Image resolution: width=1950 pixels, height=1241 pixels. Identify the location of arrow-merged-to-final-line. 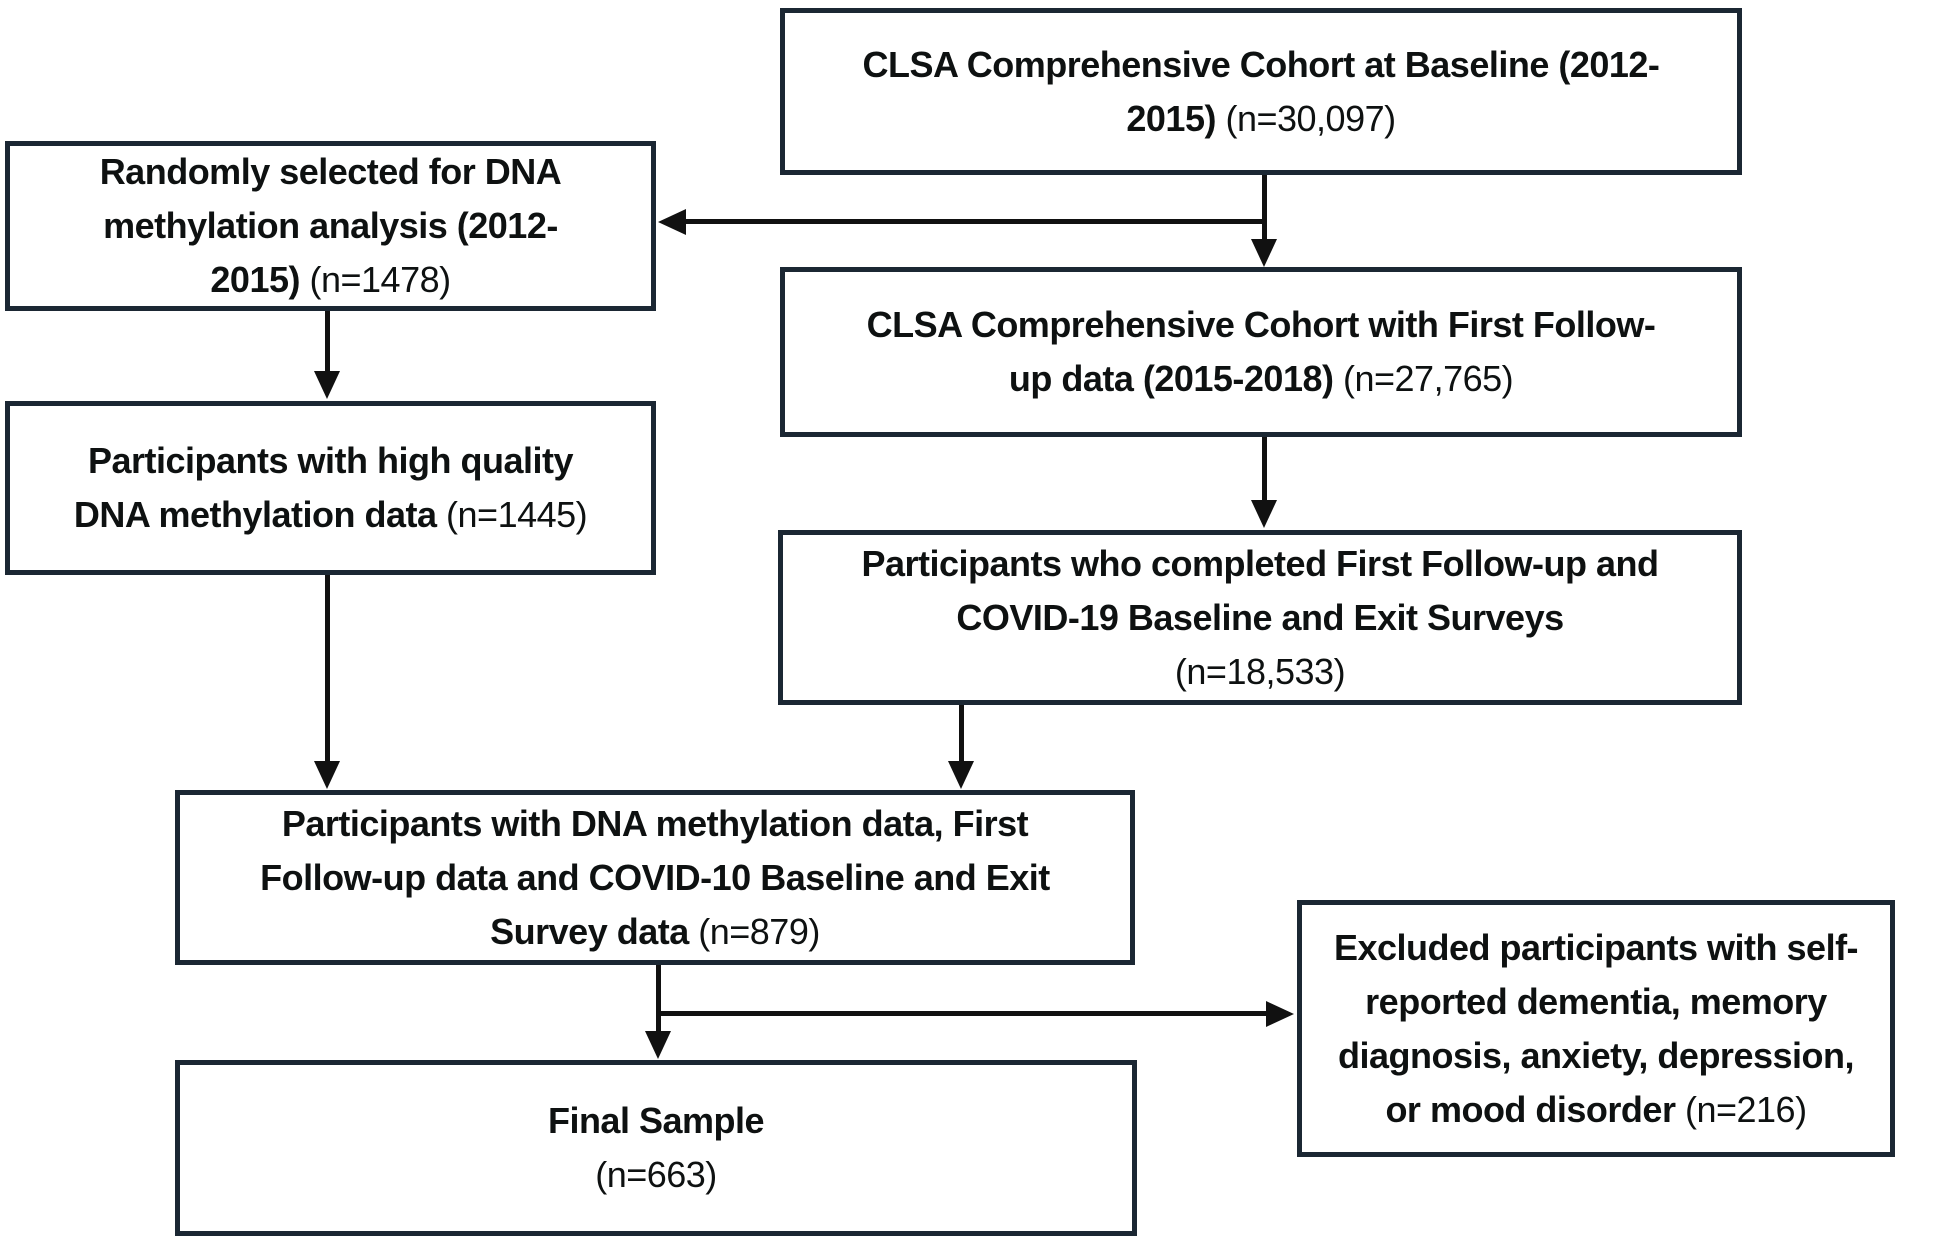
(658, 999).